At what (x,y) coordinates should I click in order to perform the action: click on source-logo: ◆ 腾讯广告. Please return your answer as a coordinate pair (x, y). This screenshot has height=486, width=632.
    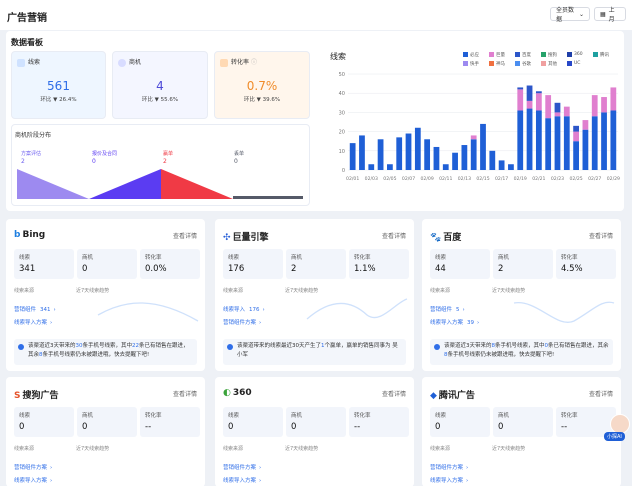
    Looking at the image, I should click on (452, 394).